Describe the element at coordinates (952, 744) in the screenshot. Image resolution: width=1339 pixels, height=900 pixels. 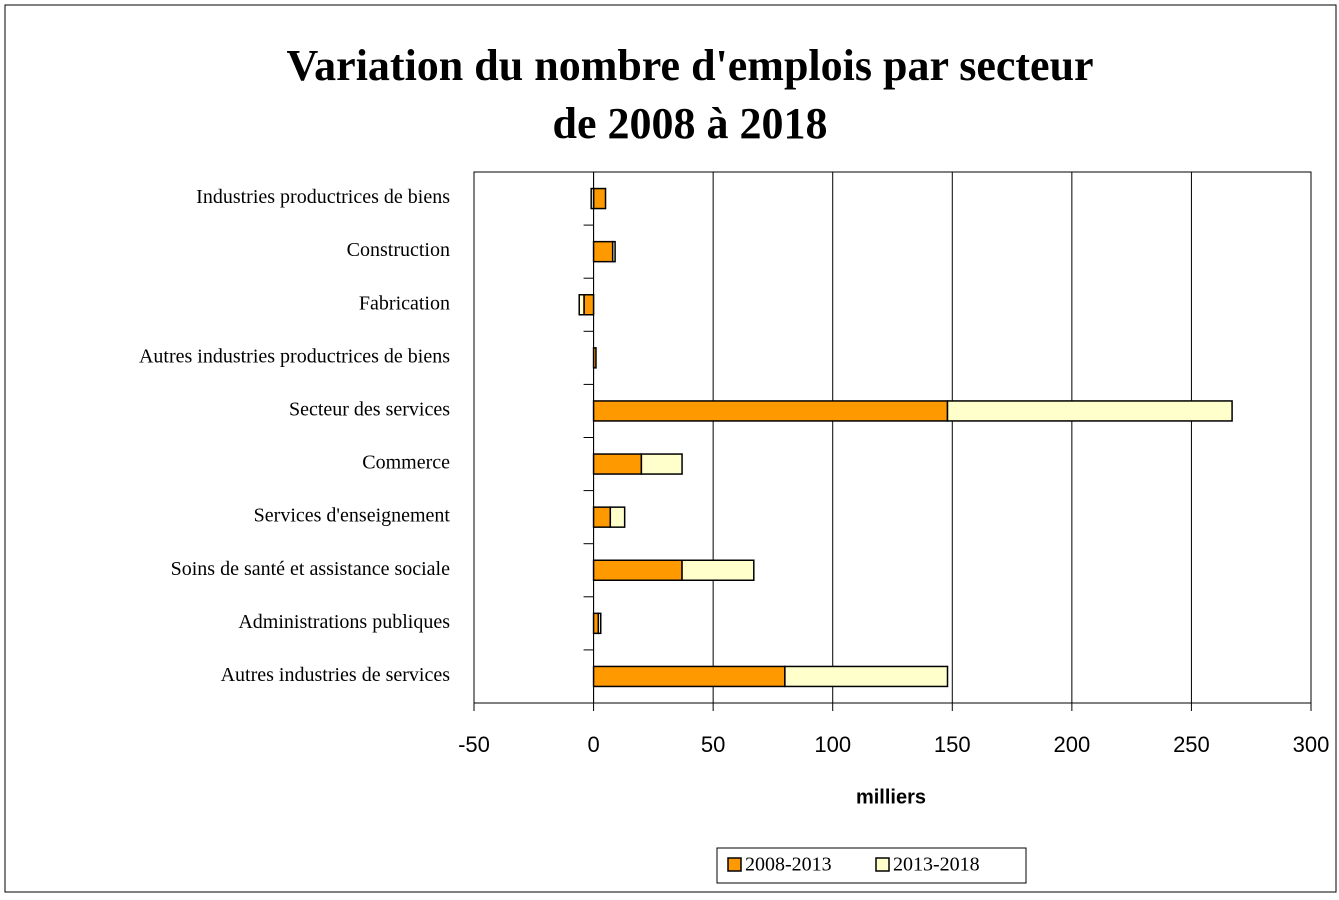
I see `x-tick-label: 150` at that location.